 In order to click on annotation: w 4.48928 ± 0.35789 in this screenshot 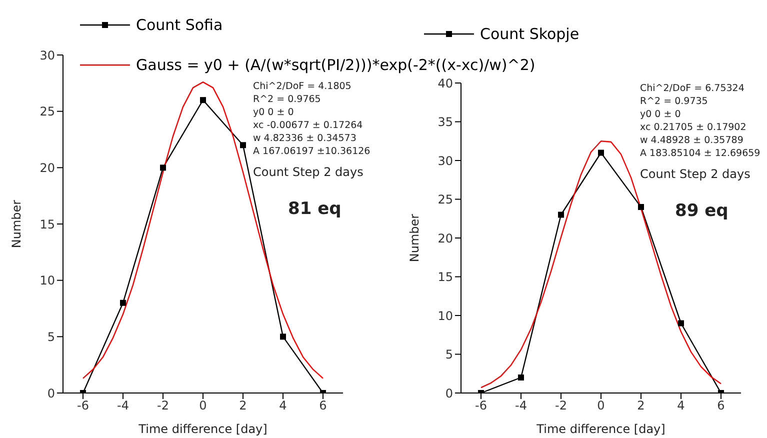, I will do `click(692, 140)`.